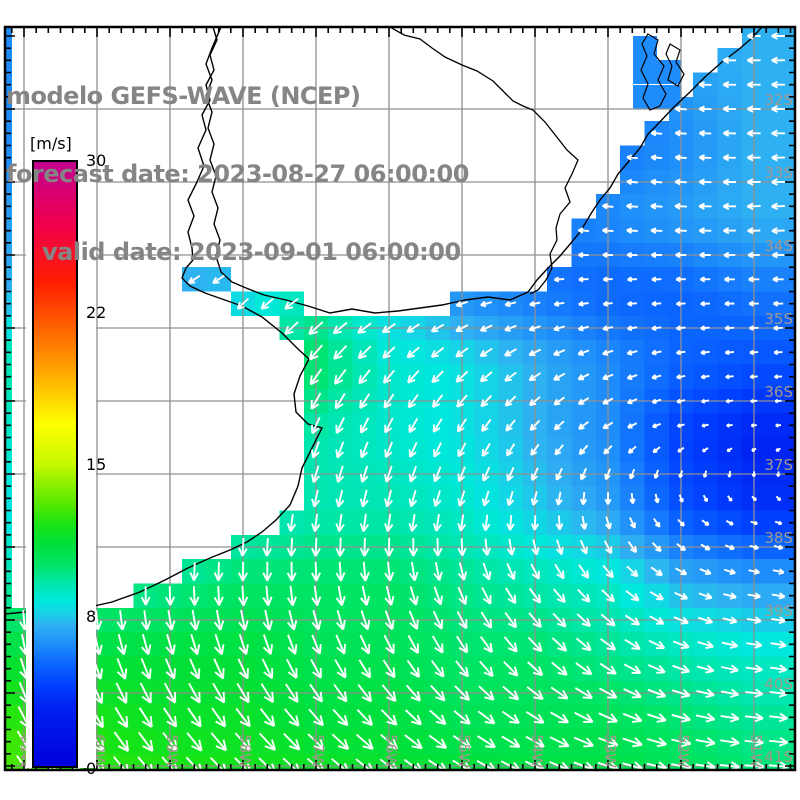 The height and width of the screenshot is (800, 800). I want to click on colorbar: [m/s] 30 22 15 8 0, so click(66, 452).